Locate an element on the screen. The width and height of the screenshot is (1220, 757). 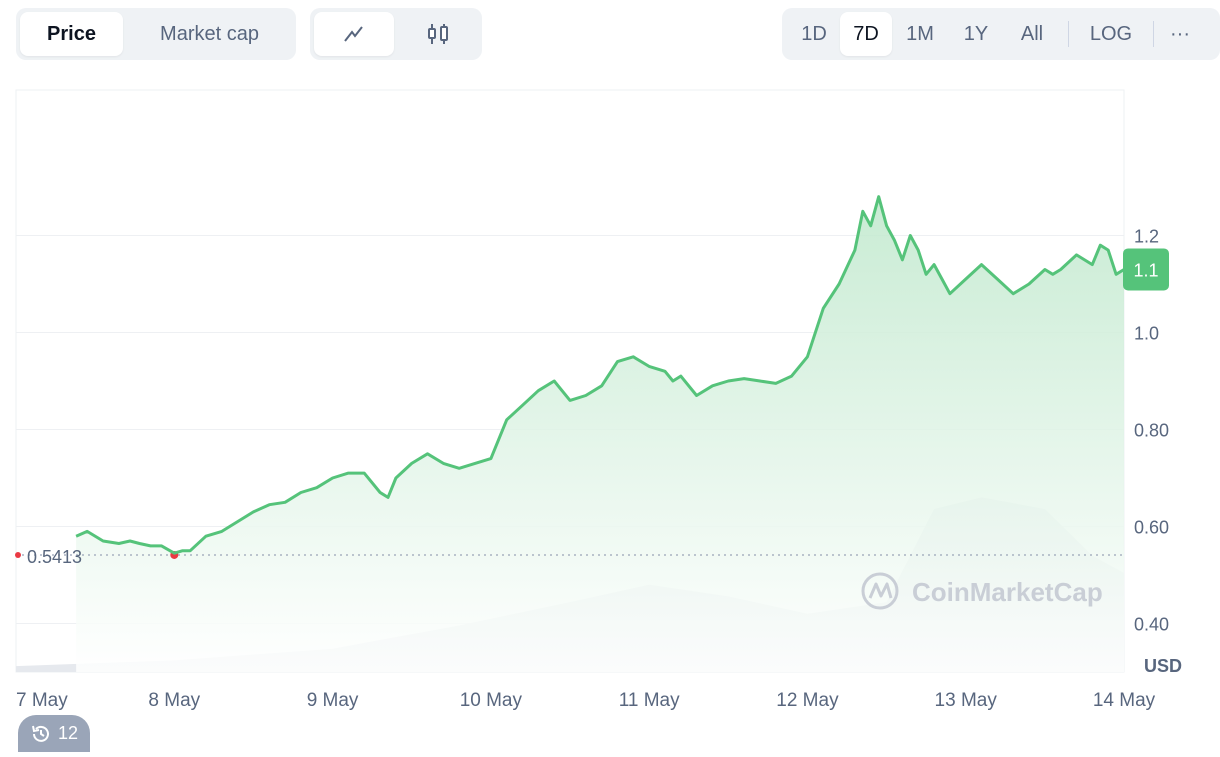
y-tick-label: 1.2 is located at coordinates (1146, 237).